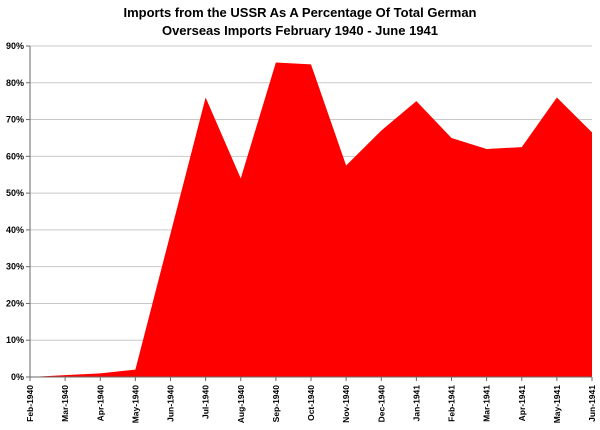  Describe the element at coordinates (15, 267) in the screenshot. I see `y-tick-label: 30%` at that location.